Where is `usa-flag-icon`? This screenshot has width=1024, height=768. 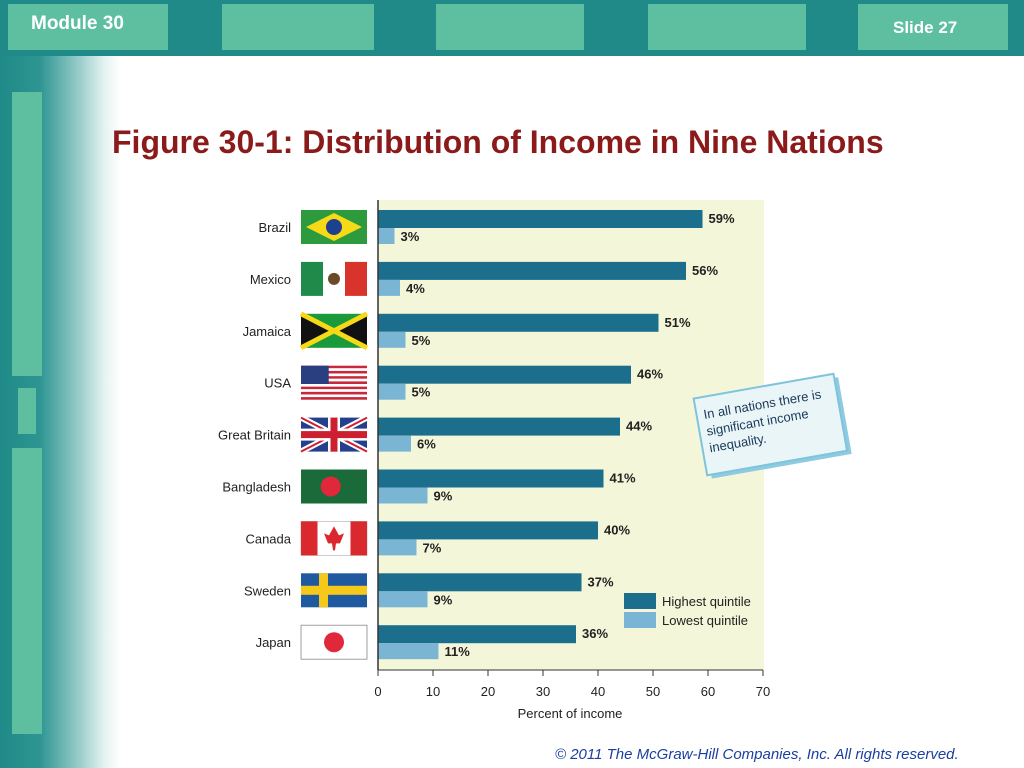
usa-flag-icon is located at coordinates (334, 382).